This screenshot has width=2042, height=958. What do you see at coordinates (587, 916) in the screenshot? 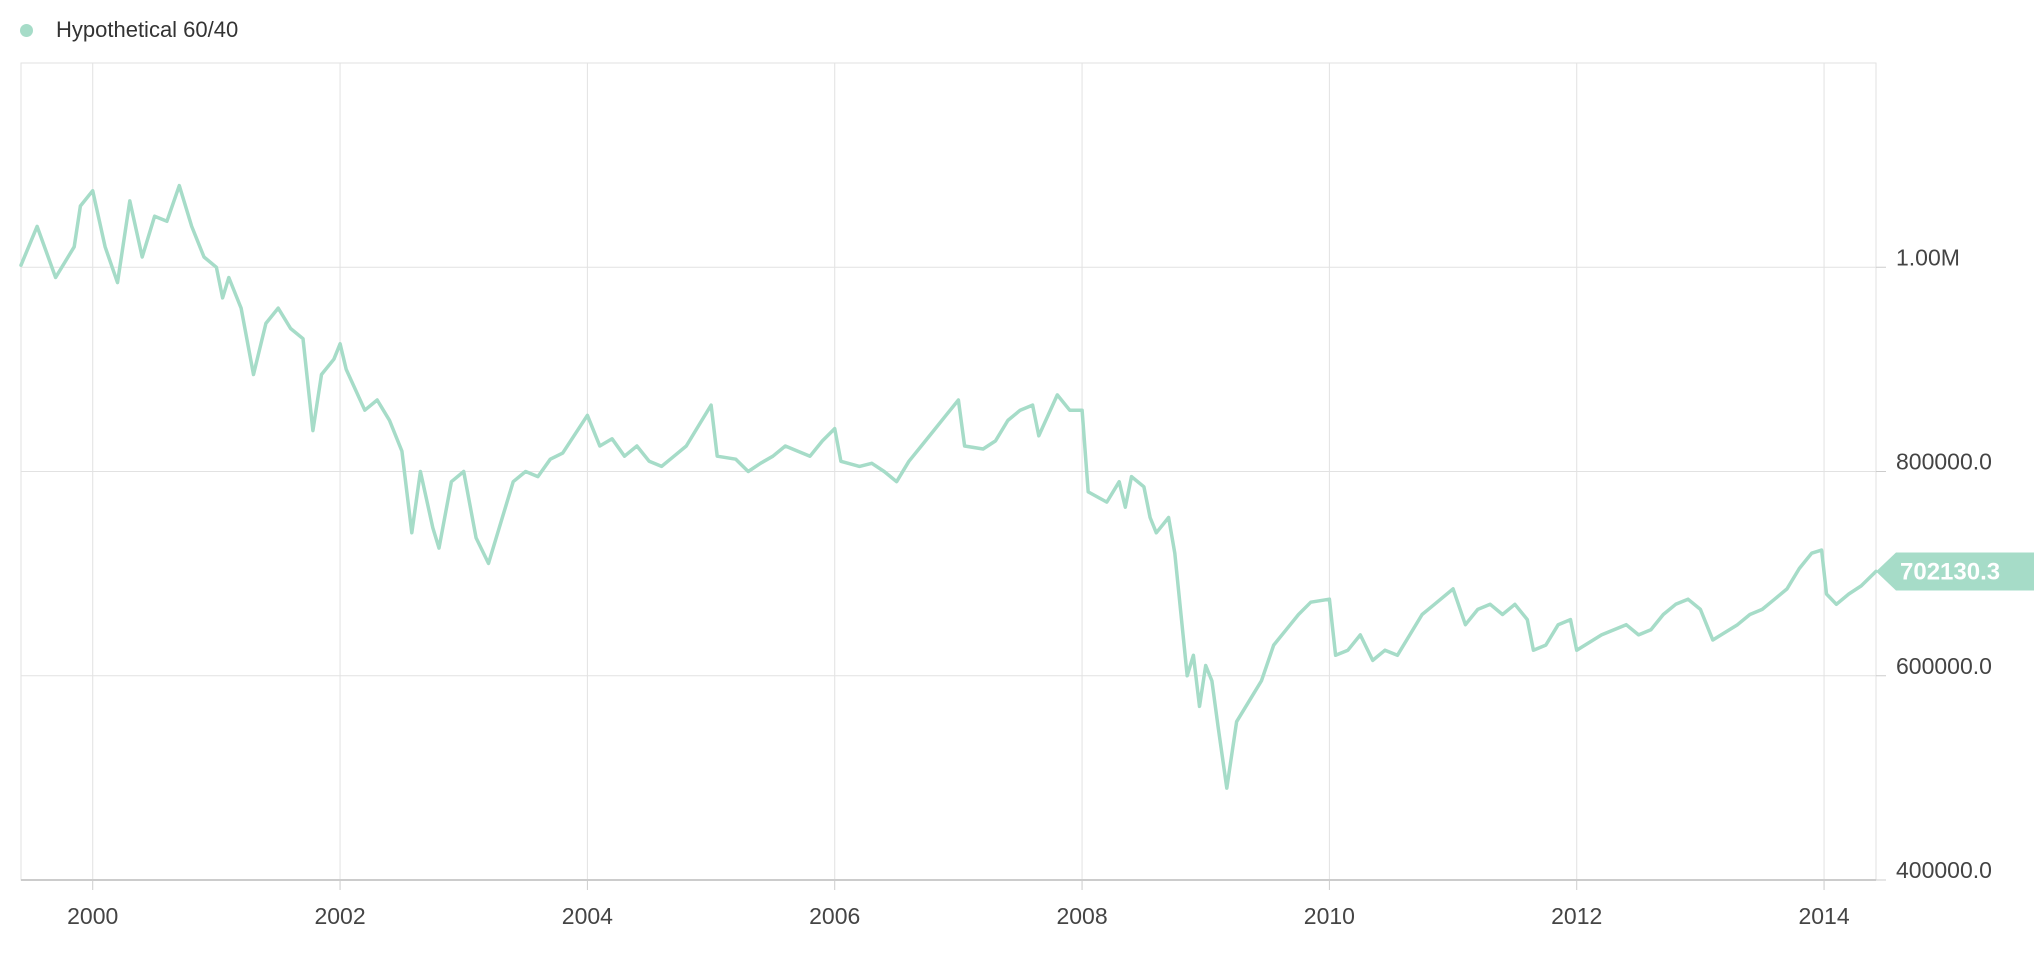
I see `x-tick-label: 2004` at bounding box center [587, 916].